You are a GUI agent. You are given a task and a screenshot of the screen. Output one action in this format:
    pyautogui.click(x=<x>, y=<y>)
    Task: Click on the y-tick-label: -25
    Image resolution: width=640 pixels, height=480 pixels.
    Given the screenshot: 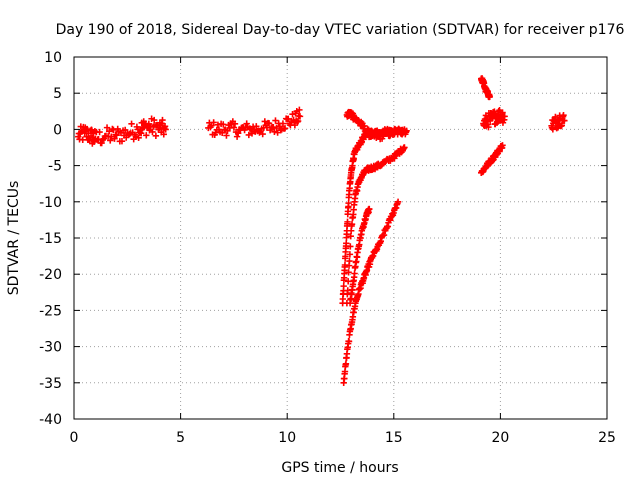 What is the action you would take?
    pyautogui.click(x=50, y=311)
    